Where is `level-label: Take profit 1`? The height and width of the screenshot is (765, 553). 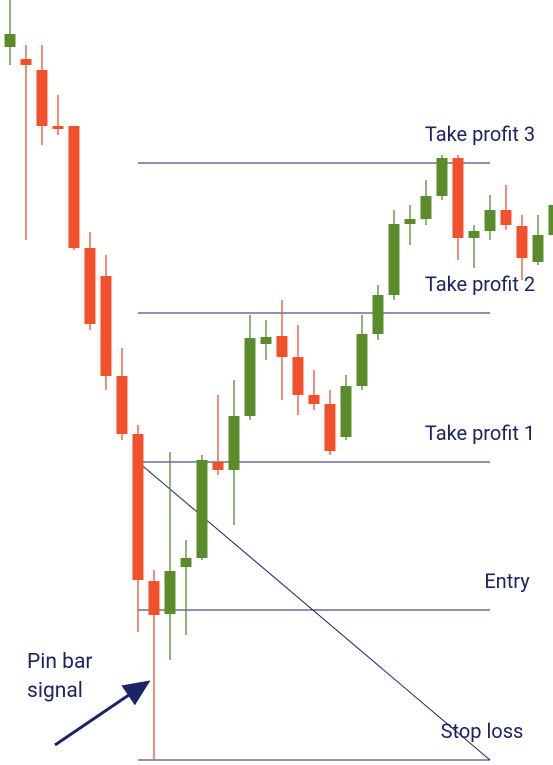 level-label: Take profit 1 is located at coordinates (480, 433).